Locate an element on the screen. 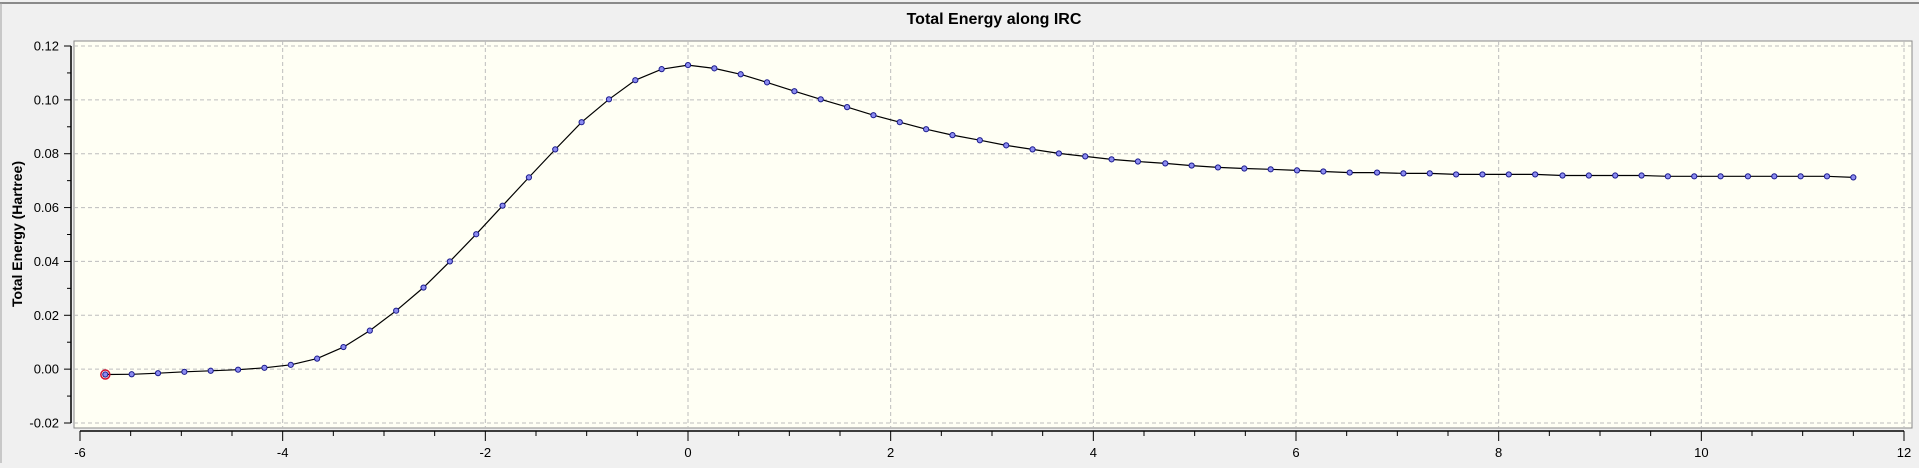 This screenshot has width=1919, height=468. y-tick-label: 0.10 is located at coordinates (46, 99).